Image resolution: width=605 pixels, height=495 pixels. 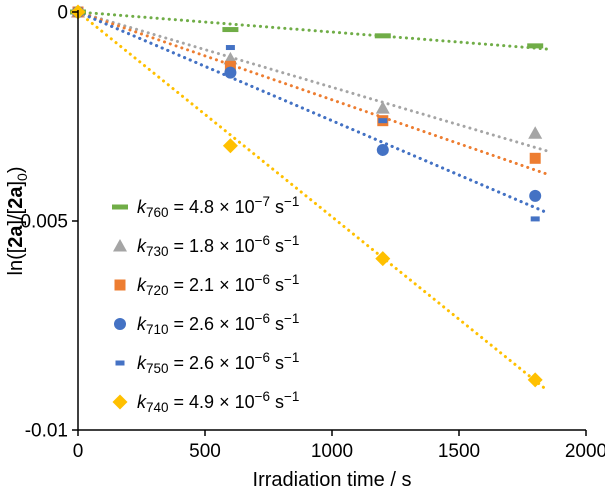 I want to click on legend-marker-k760, so click(x=120, y=207).